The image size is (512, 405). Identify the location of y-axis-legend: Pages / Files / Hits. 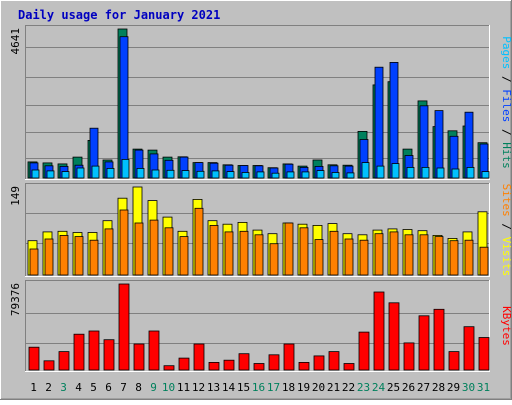
(506, 102).